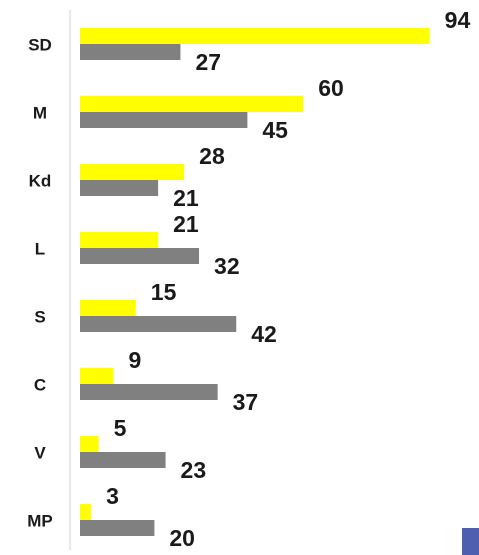 Image resolution: width=479 pixels, height=555 pixels. What do you see at coordinates (120, 428) in the screenshot?
I see `value-label: 5` at bounding box center [120, 428].